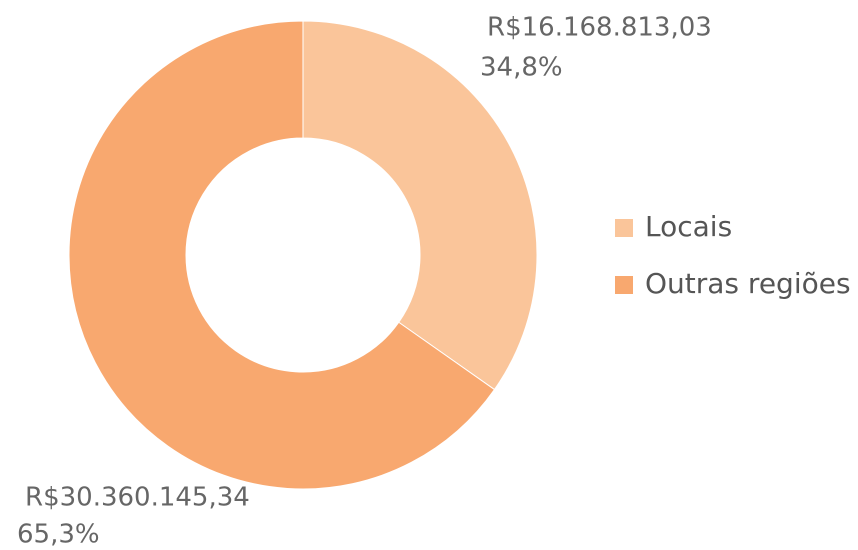 The width and height of the screenshot is (858, 550). What do you see at coordinates (599, 28) in the screenshot?
I see `value-label: R$16.168.813,03` at bounding box center [599, 28].